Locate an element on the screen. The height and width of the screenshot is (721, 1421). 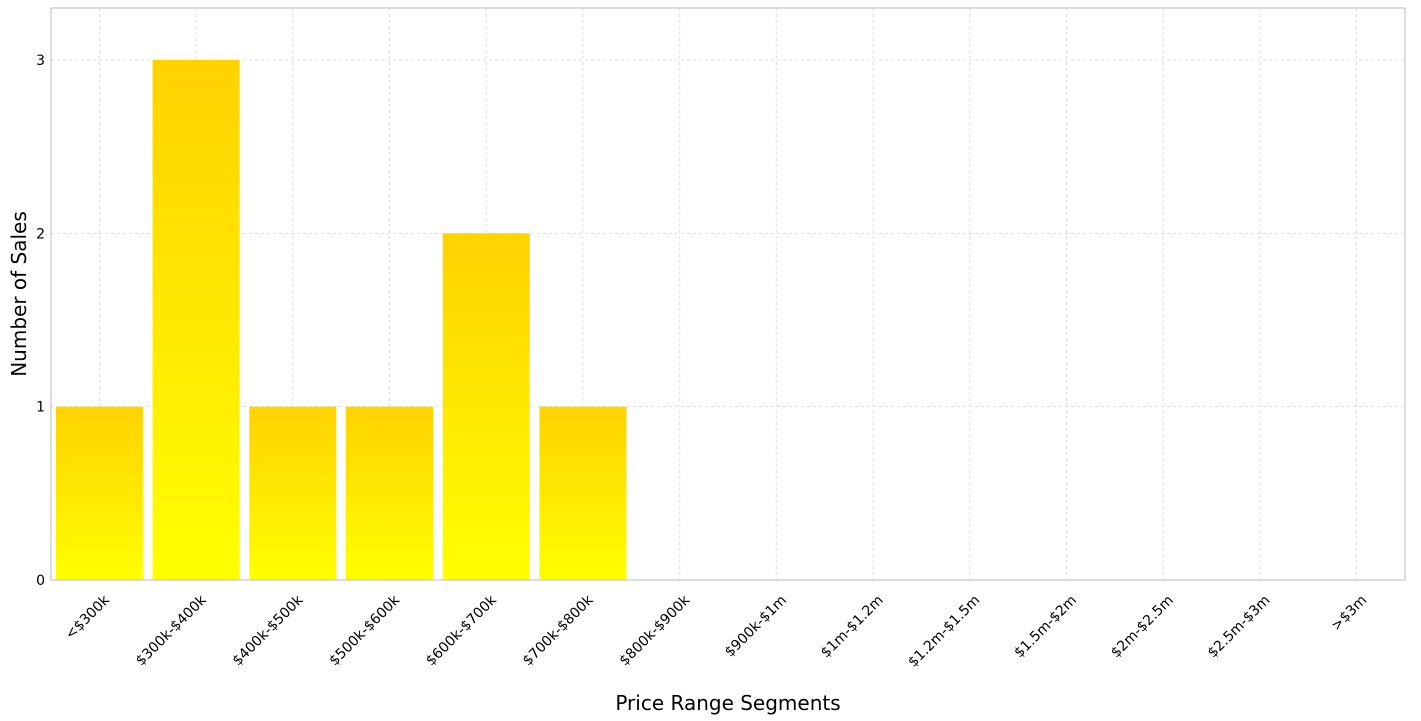
x-tick-label: $2.5m-$3m is located at coordinates (1239, 626).